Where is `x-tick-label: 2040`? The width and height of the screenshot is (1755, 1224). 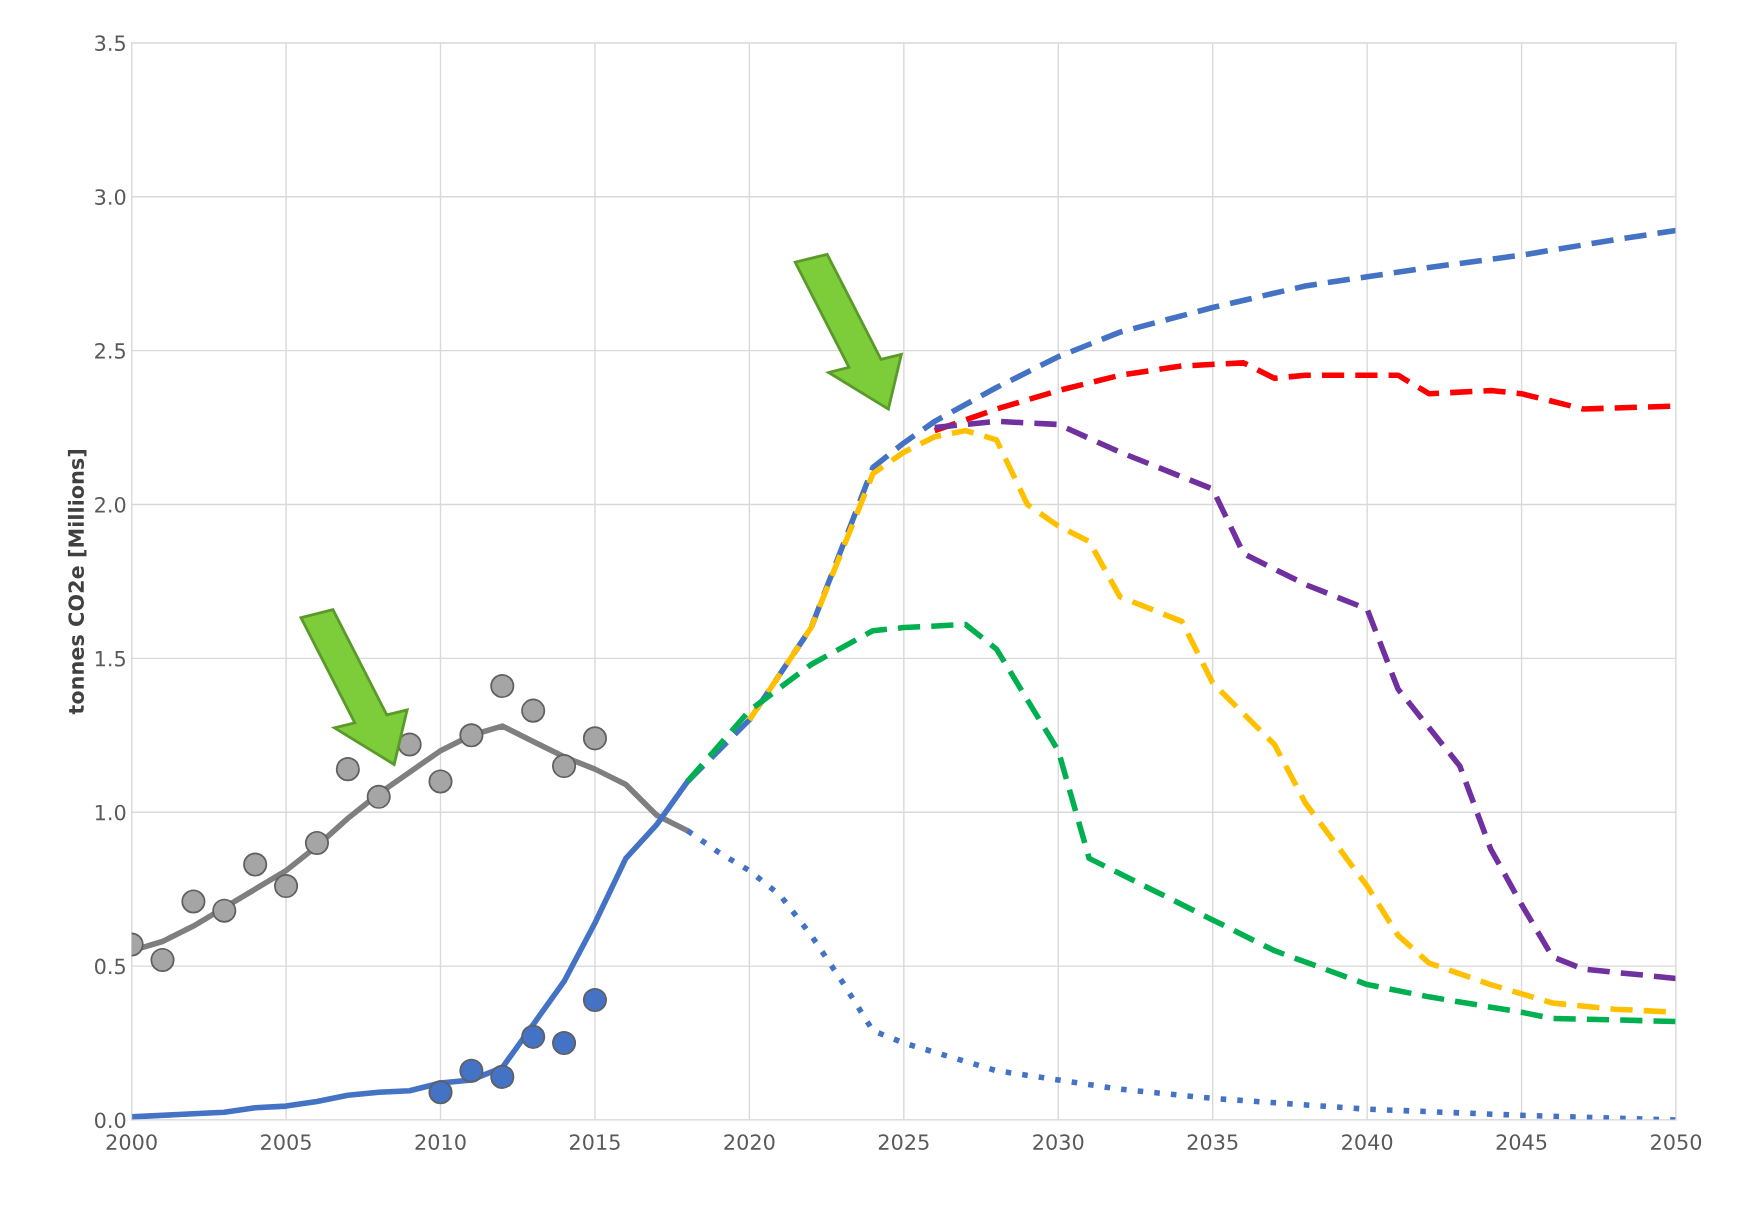 x-tick-label: 2040 is located at coordinates (1367, 1142).